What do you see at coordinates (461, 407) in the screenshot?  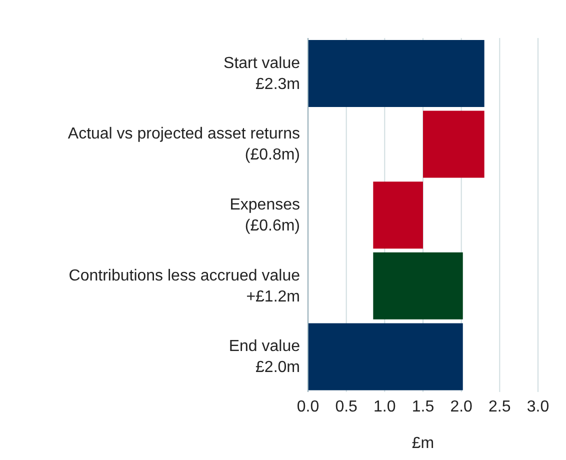 I see `x-tick-label: 2.0` at bounding box center [461, 407].